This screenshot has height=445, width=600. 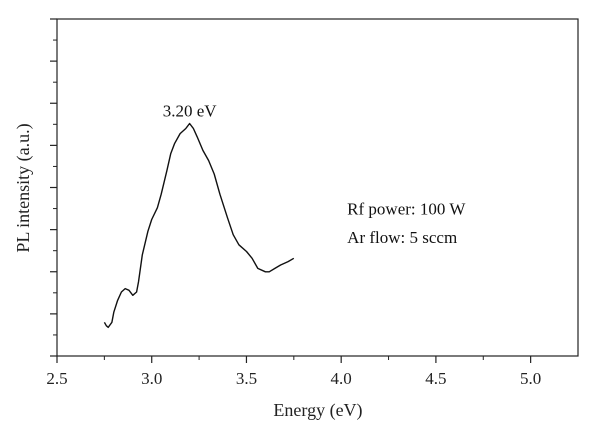 What do you see at coordinates (406, 208) in the screenshot?
I see `condition-label: Rf power: 100 W` at bounding box center [406, 208].